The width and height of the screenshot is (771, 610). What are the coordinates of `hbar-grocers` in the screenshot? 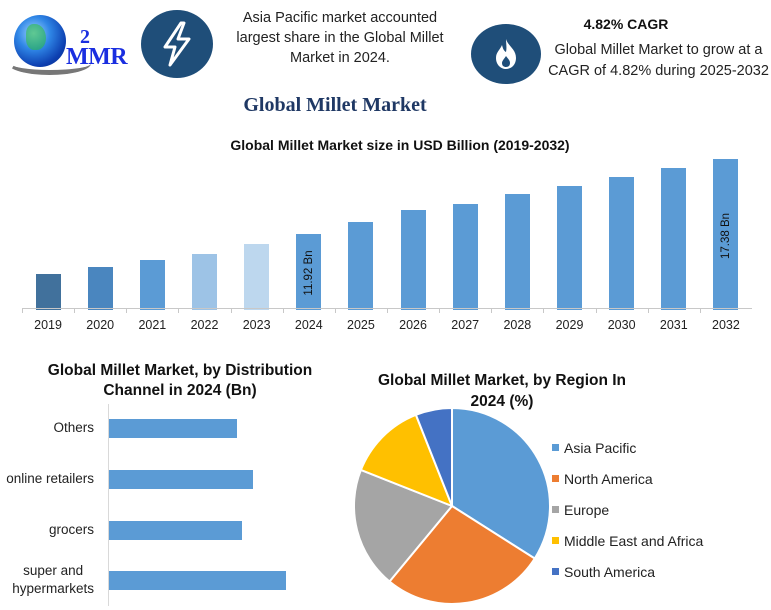 It's located at (175, 530).